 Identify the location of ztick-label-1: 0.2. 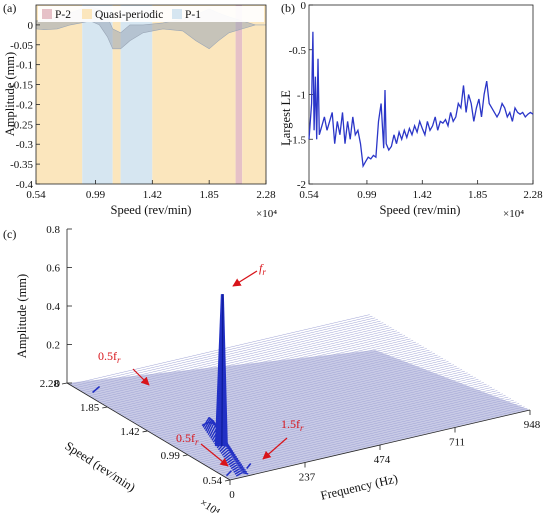
(53, 346).